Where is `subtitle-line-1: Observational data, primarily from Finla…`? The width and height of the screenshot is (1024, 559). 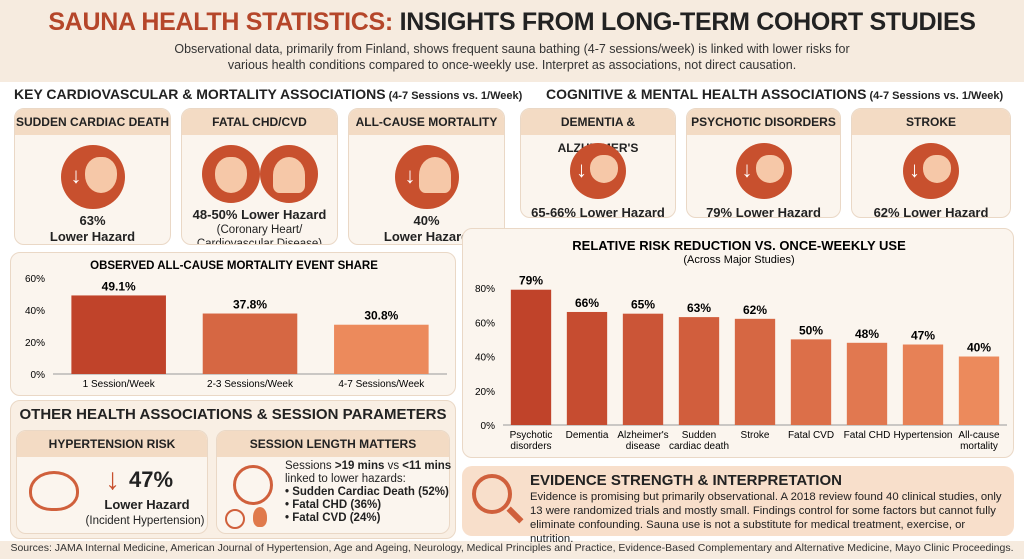 subtitle-line-1: Observational data, primarily from Finla… is located at coordinates (512, 49).